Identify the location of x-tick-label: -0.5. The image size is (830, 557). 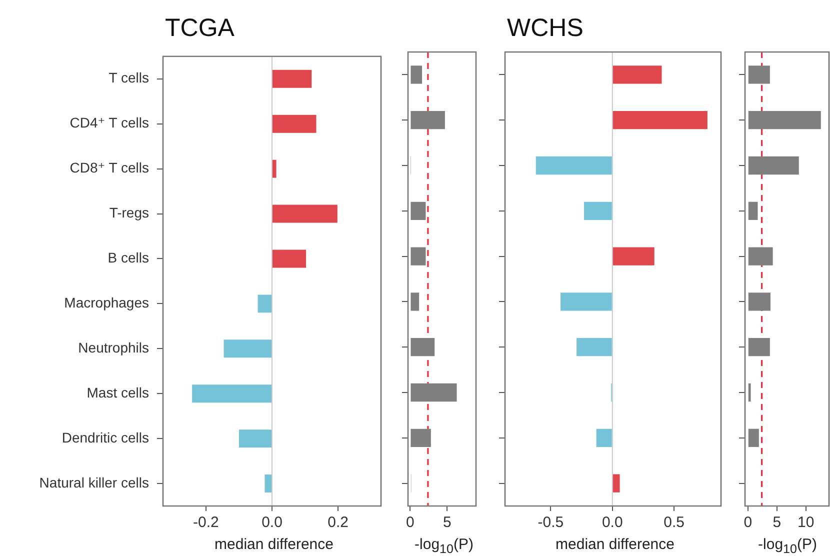
(551, 523).